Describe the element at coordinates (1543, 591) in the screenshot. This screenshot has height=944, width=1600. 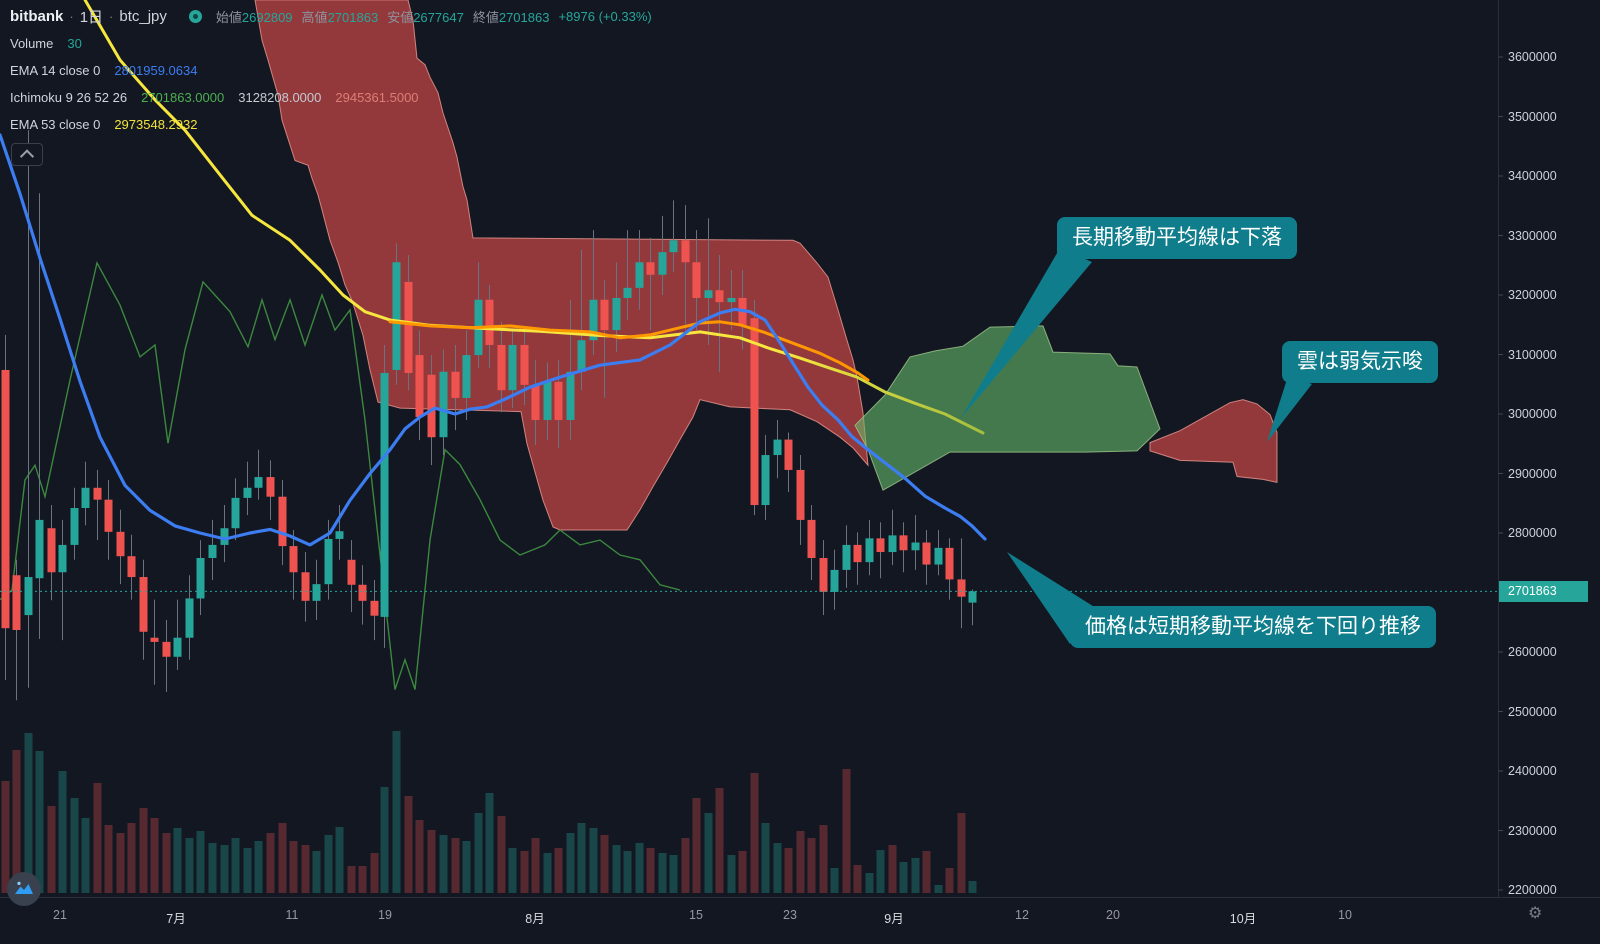
I see `last-price-tag: 2701863` at that location.